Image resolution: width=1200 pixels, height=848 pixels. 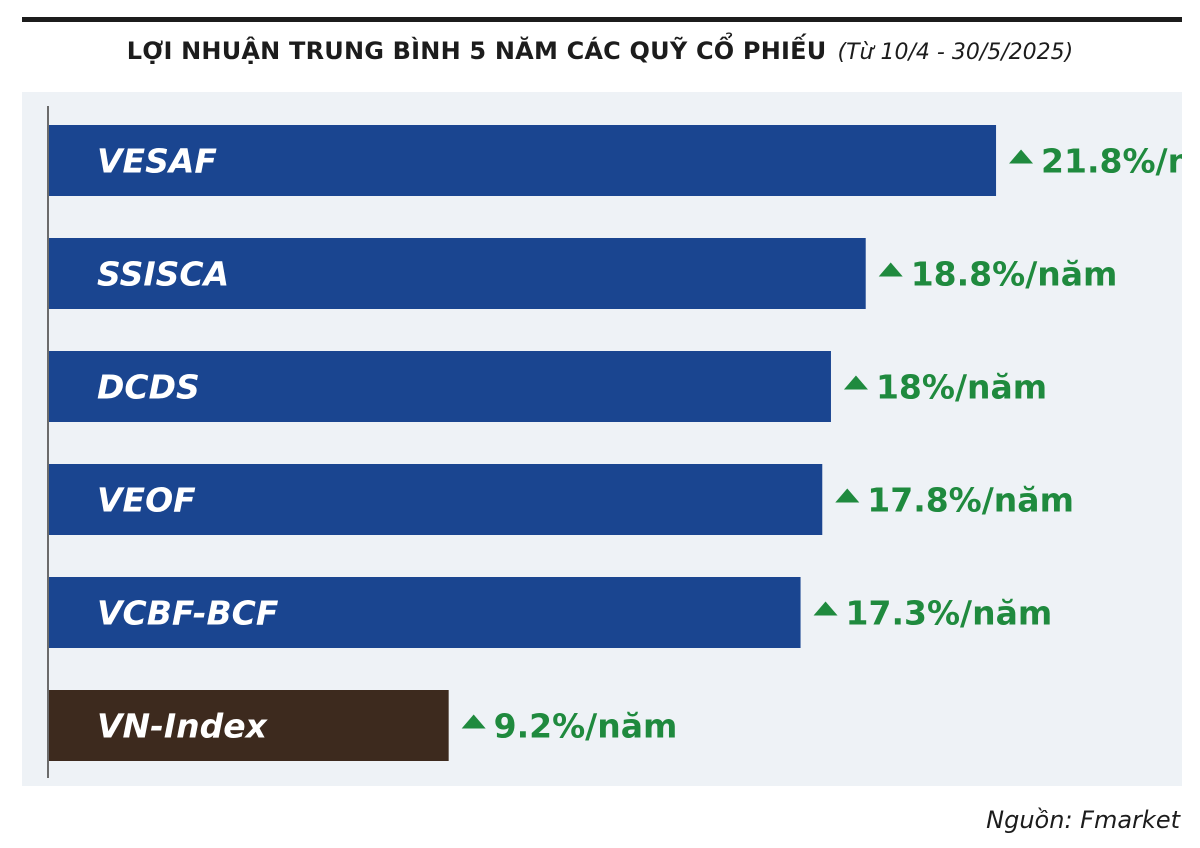 I want to click on value-label-veof: 17.8%/năm, so click(x=970, y=500).